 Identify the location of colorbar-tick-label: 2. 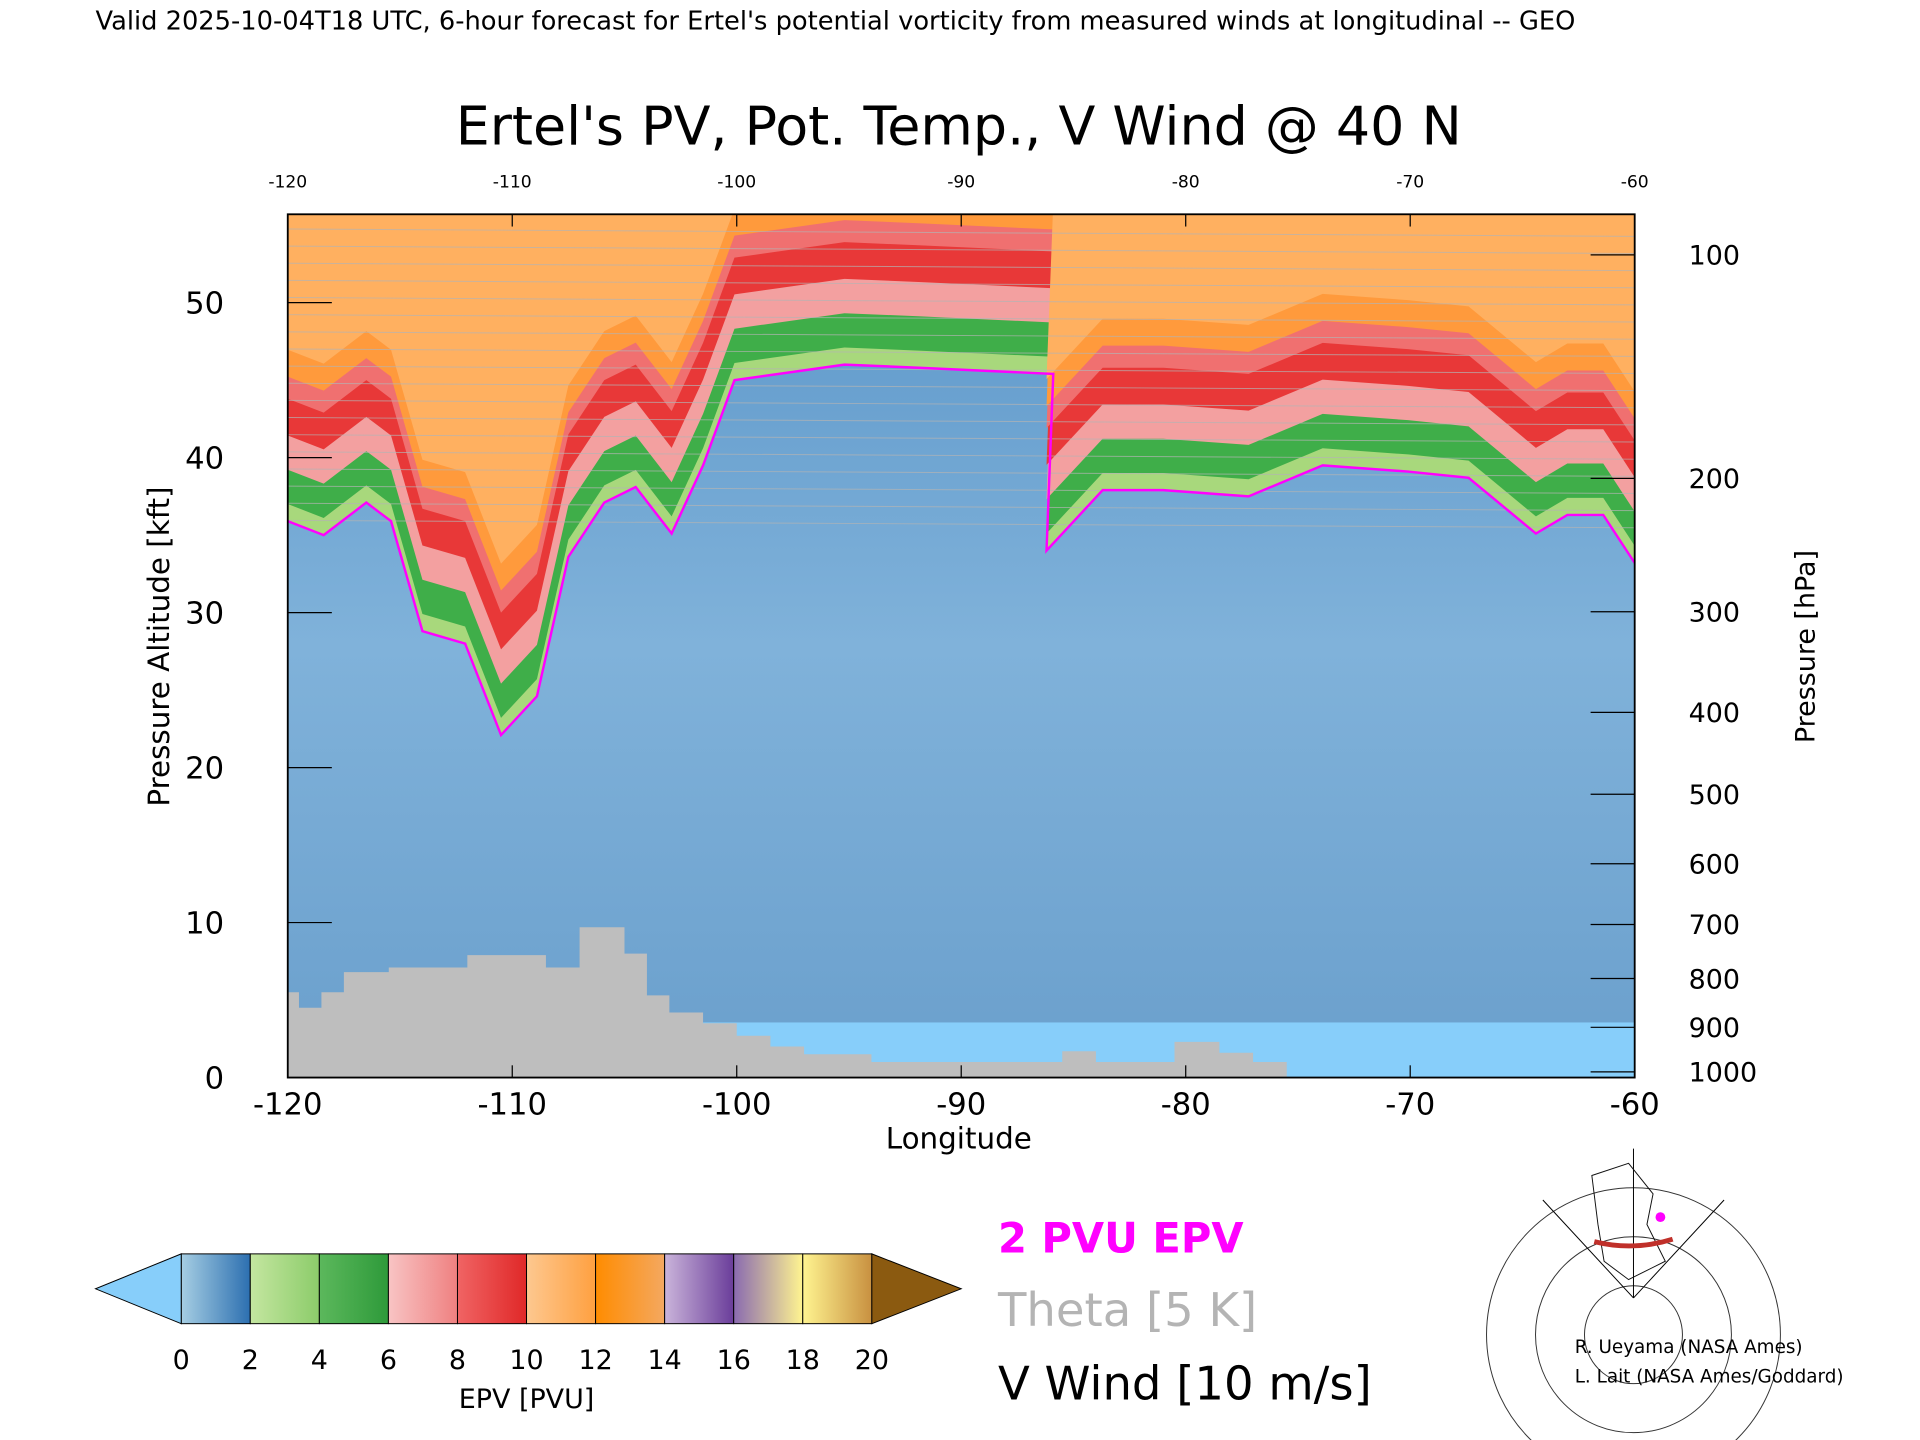
(250, 1360).